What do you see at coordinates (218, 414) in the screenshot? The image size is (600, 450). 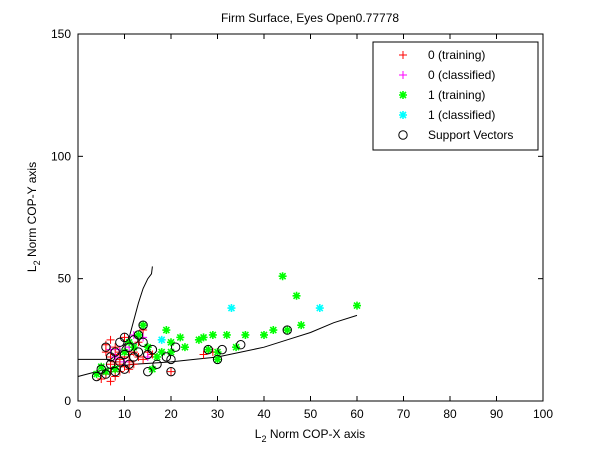 I see `x-tick-label: 30` at bounding box center [218, 414].